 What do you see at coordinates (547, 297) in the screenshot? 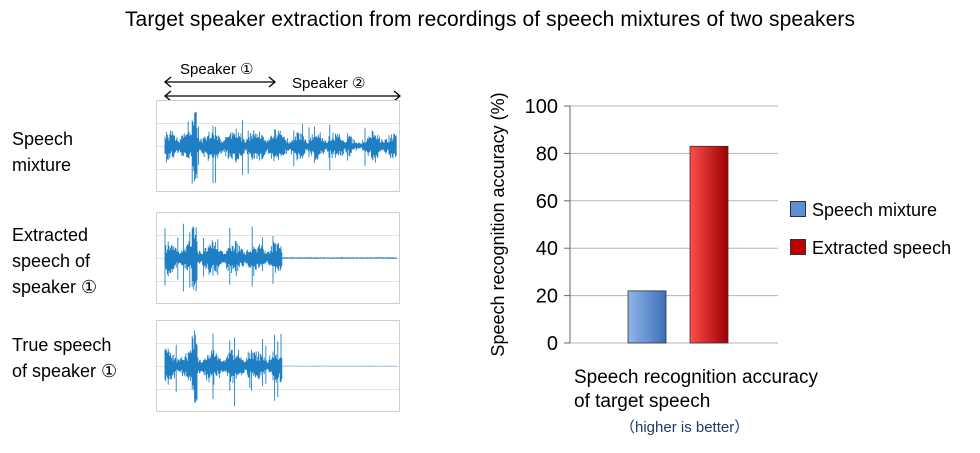
I see `y-tick-label-20: 20` at bounding box center [547, 297].